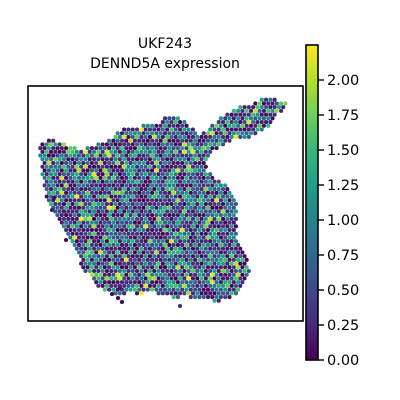 Image resolution: width=400 pixels, height=400 pixels. What do you see at coordinates (343, 221) in the screenshot?
I see `colorbar-tick-label: 1.00` at bounding box center [343, 221].